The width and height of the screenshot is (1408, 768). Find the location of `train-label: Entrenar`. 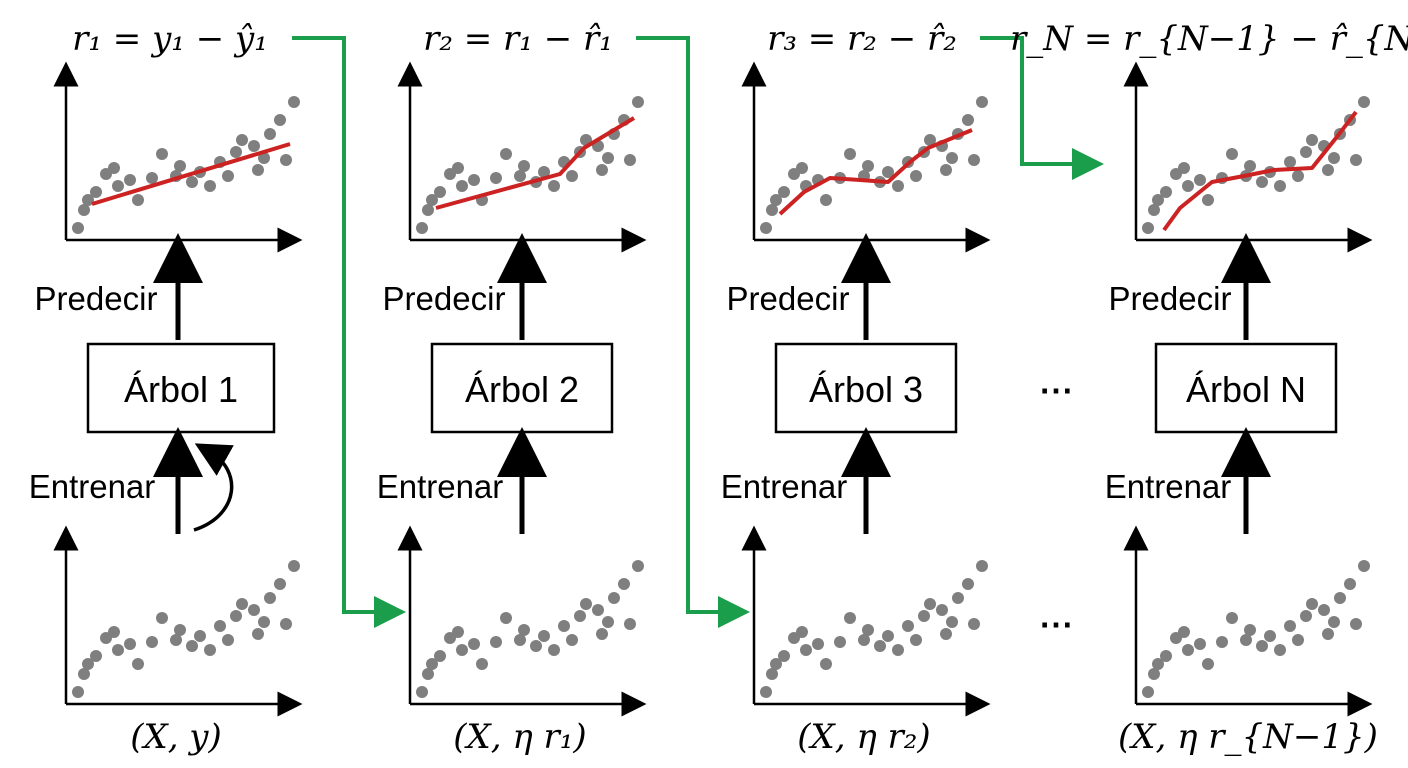

train-label: Entrenar is located at coordinates (92, 486).